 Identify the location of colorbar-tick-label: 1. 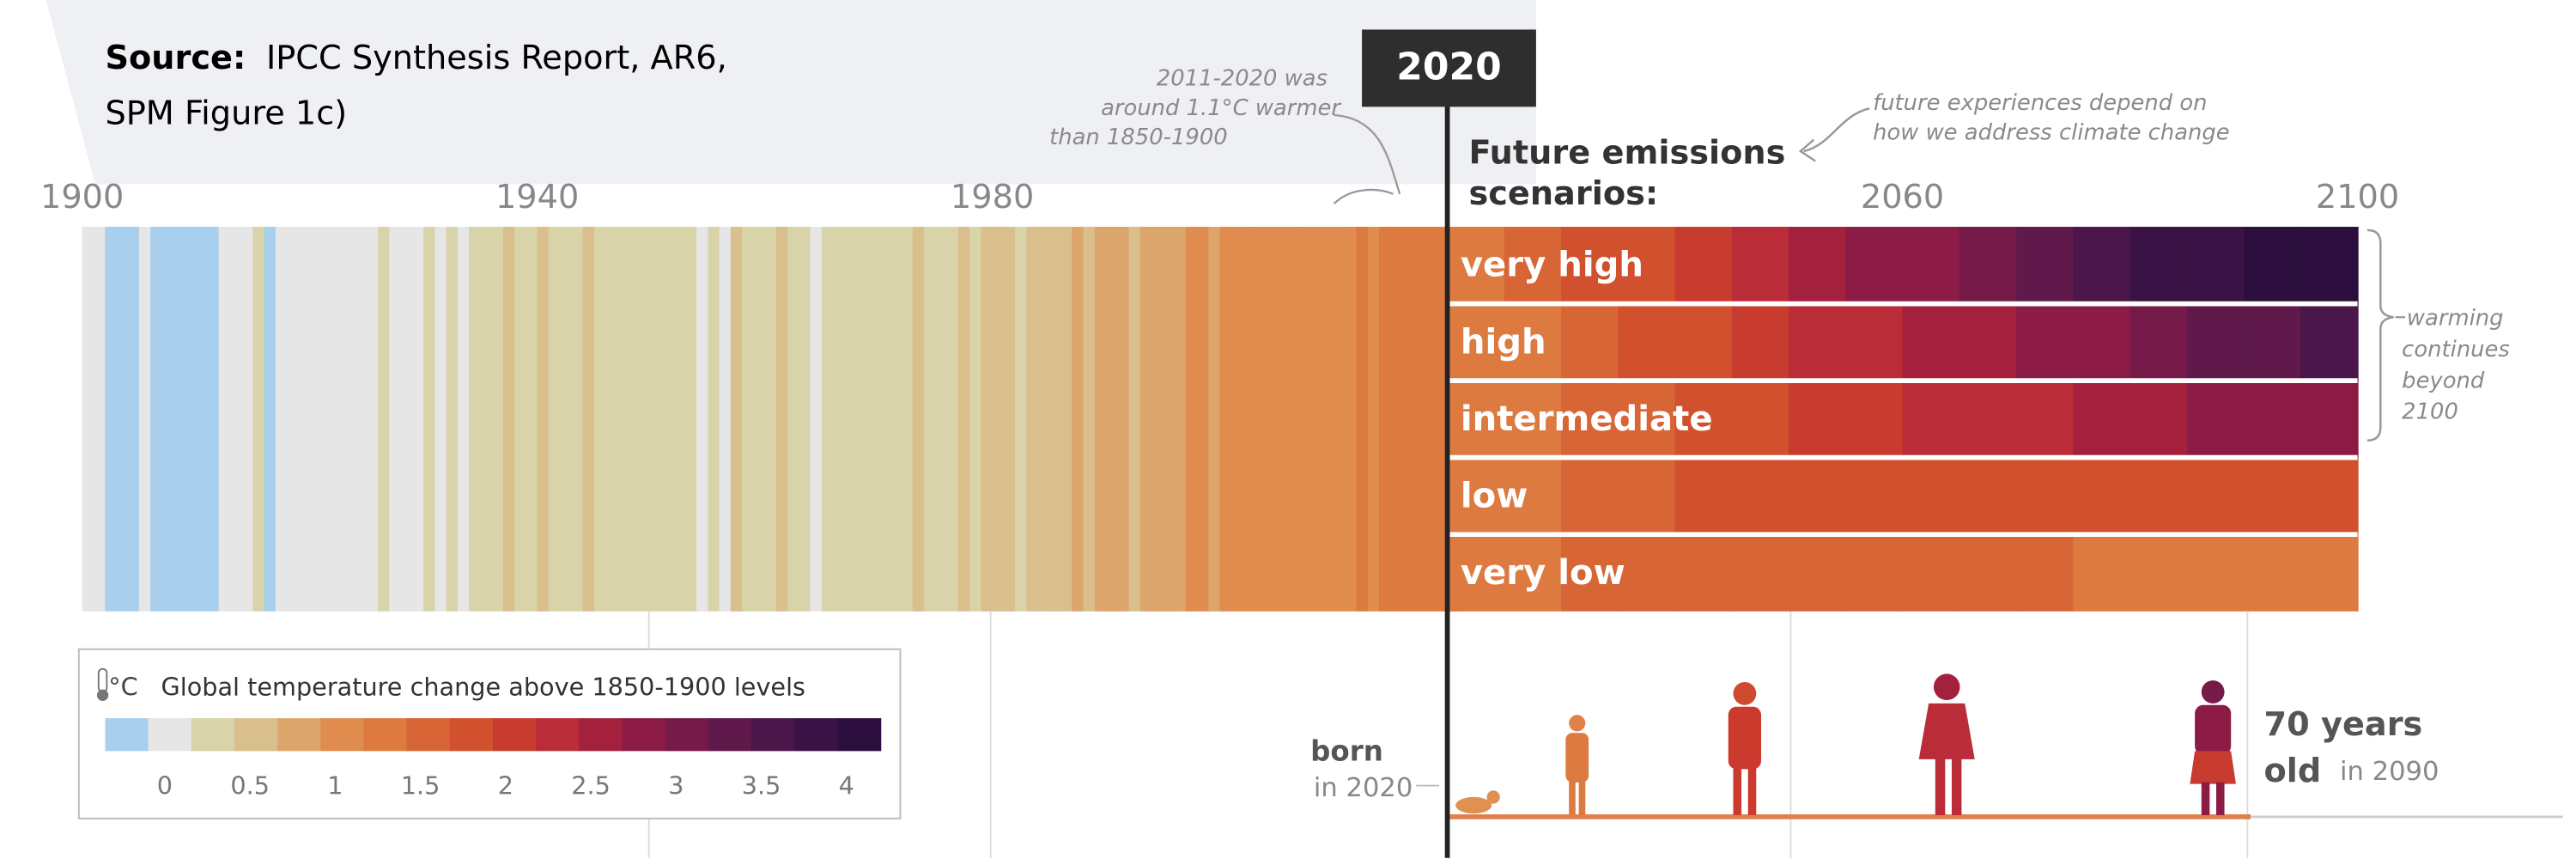
(335, 786).